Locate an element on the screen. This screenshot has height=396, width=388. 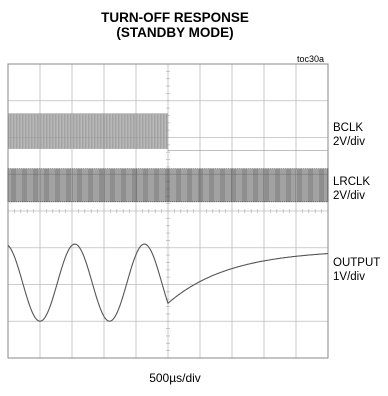
lrclk-name: LRCLK is located at coordinates (352, 182).